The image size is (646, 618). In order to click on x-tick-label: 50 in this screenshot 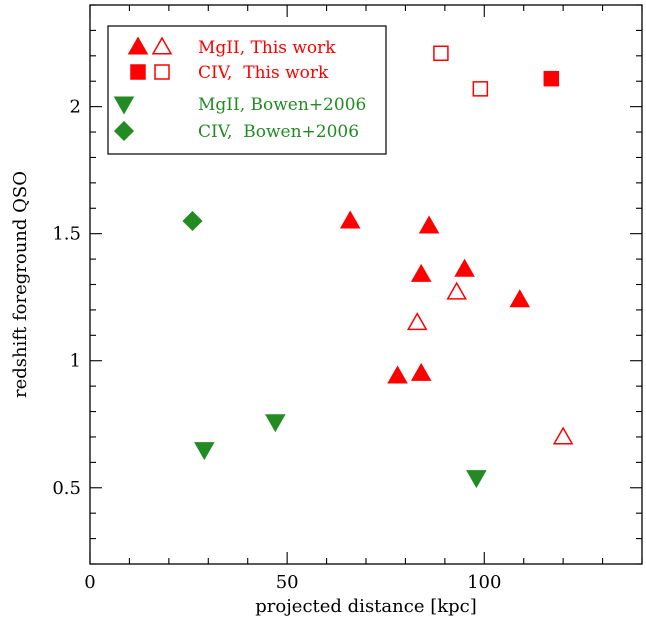, I will do `click(287, 582)`.